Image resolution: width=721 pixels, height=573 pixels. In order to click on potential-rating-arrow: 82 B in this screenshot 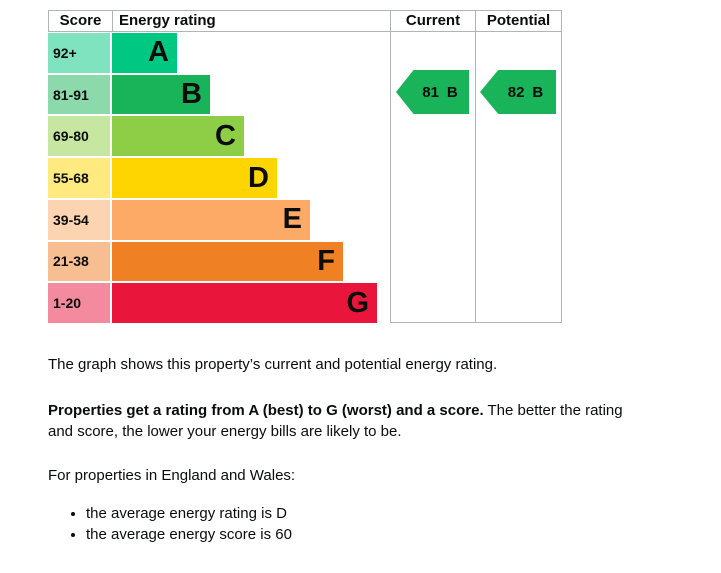, I will do `click(518, 92)`.